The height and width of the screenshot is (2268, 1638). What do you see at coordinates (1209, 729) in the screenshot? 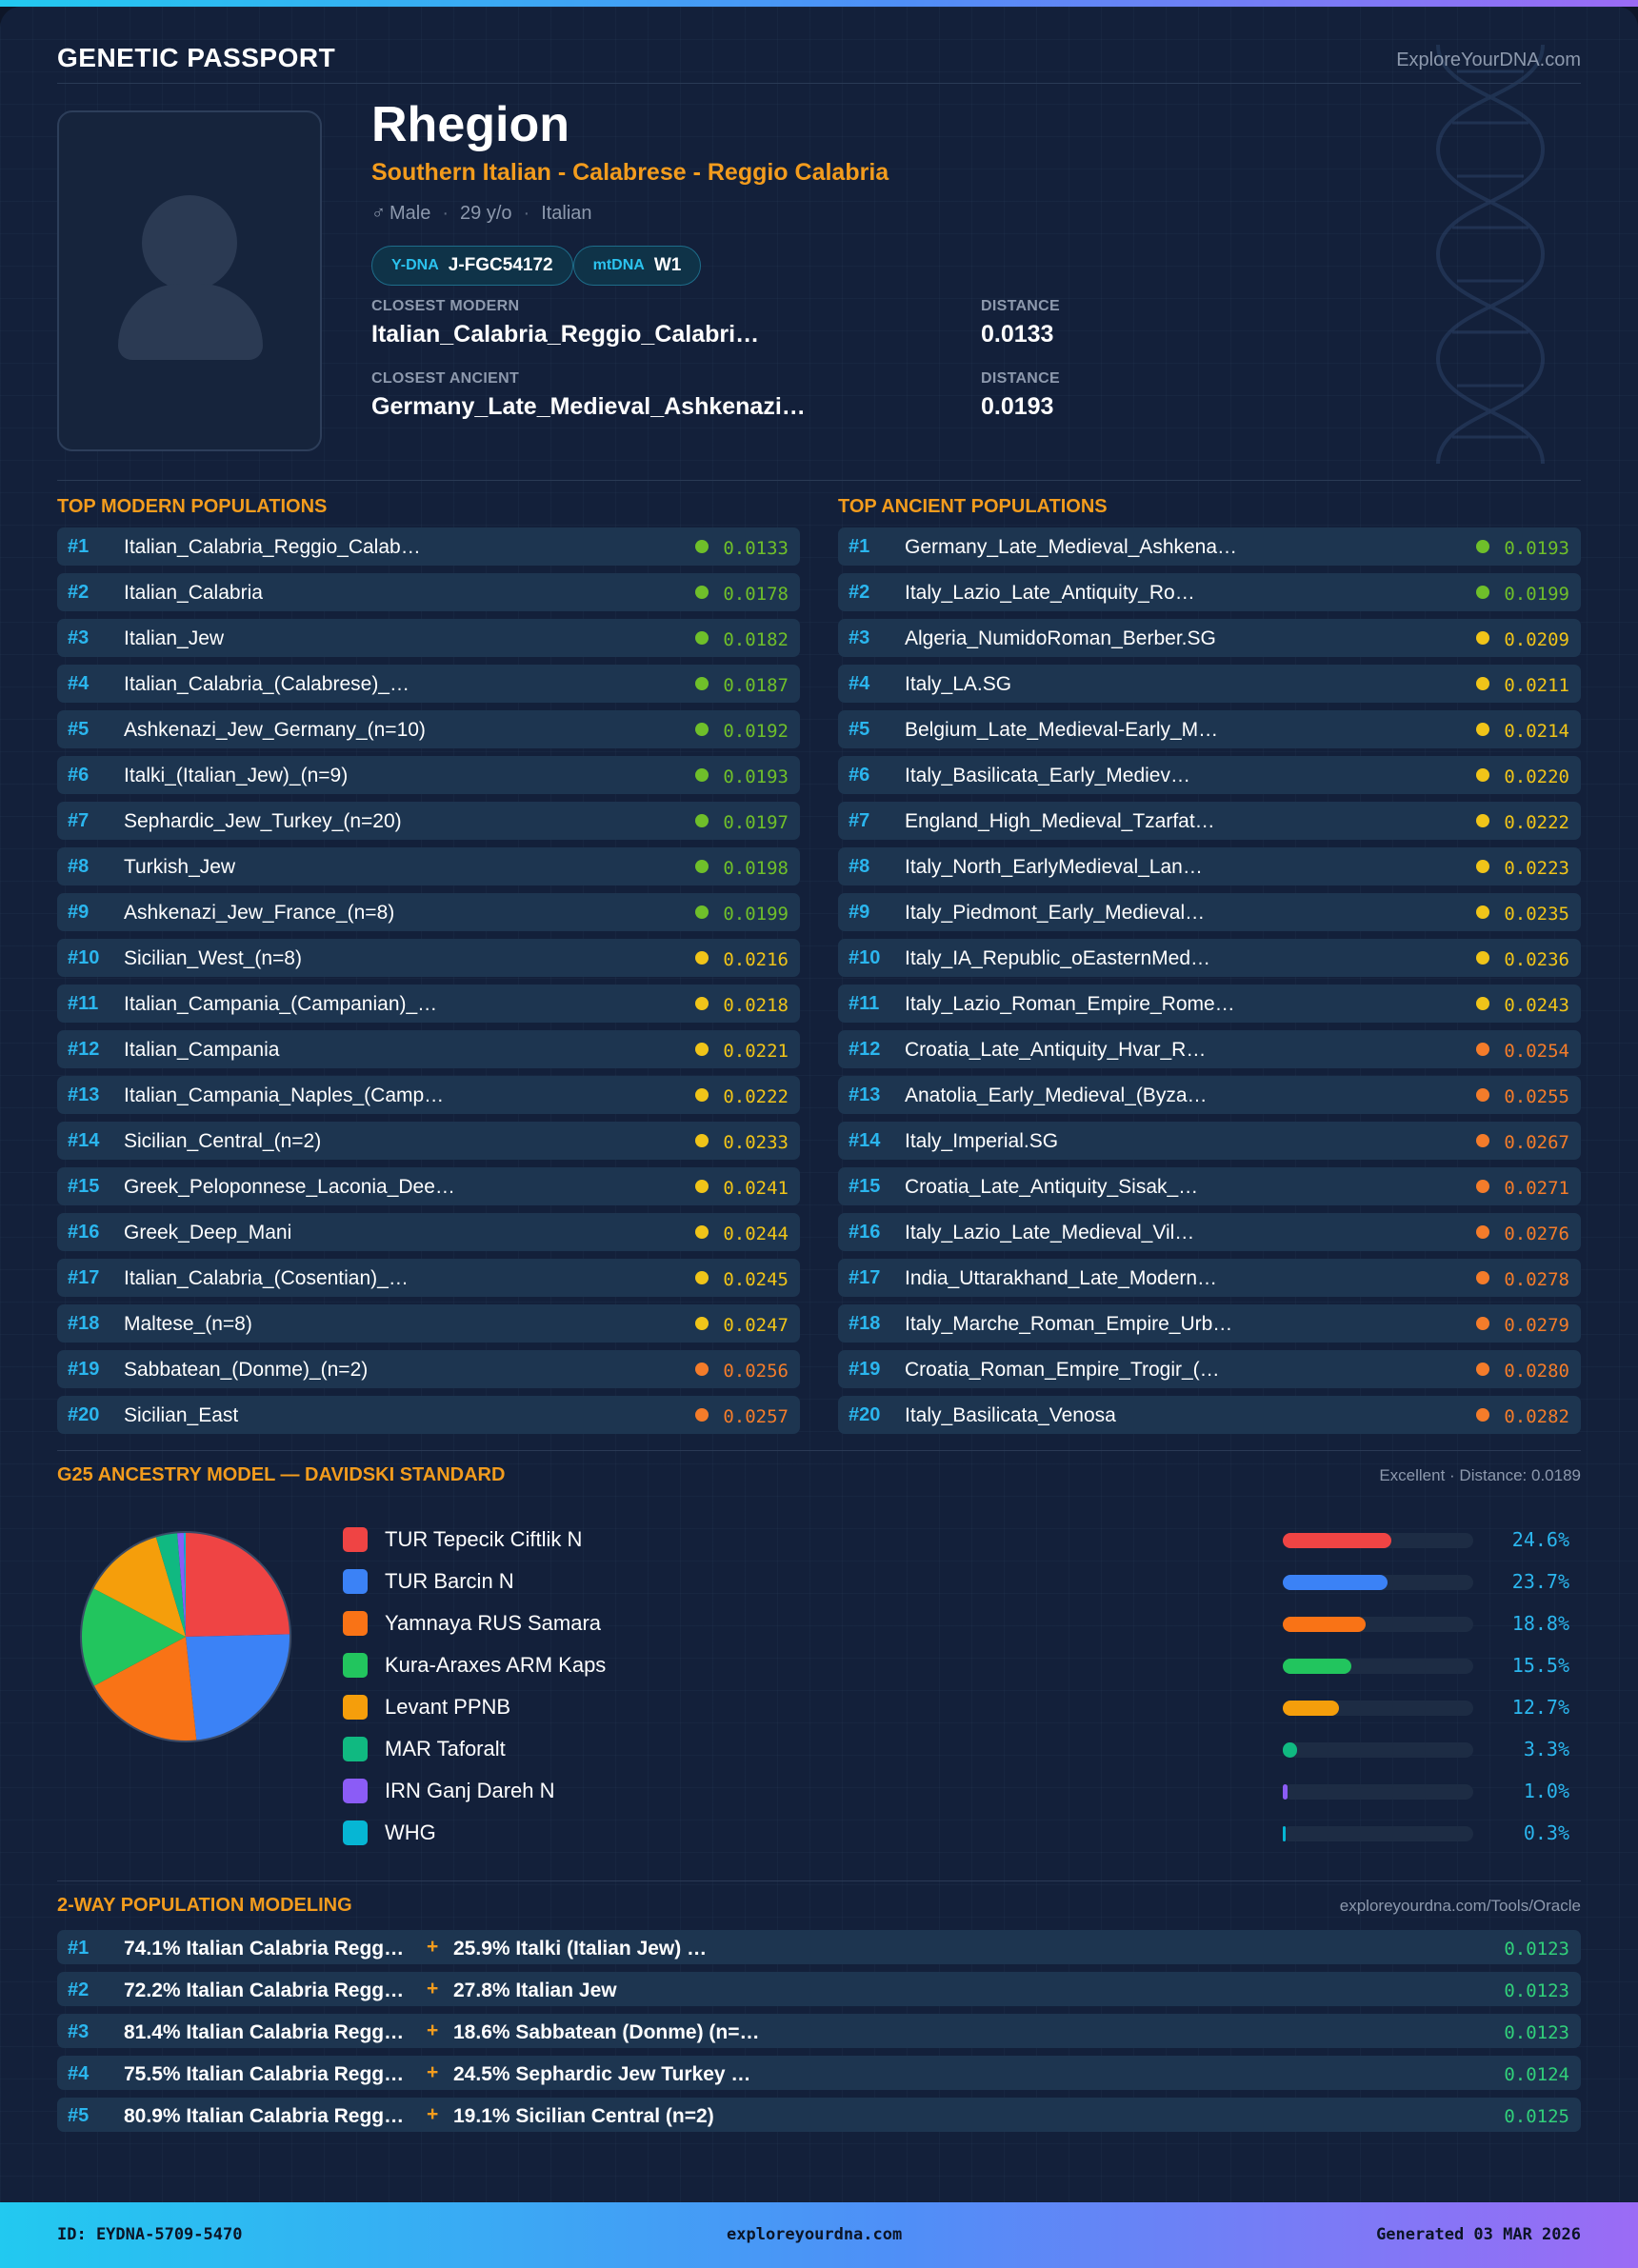
I see `population-row: #5 Belgium_Late_Medieval-Early_M… 0.0214` at bounding box center [1209, 729].